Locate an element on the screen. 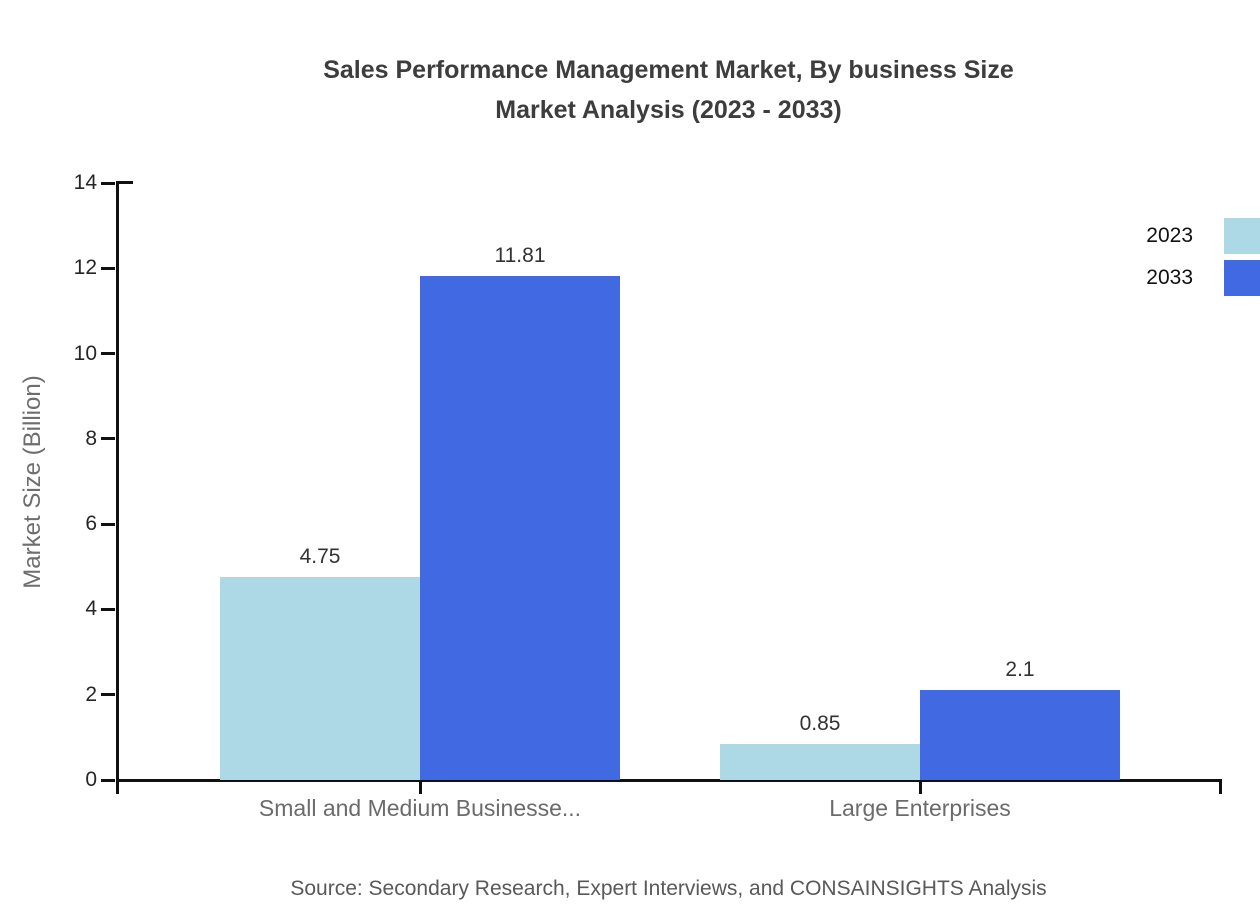 This screenshot has height=920, width=1260. x-axis-category-label: Large Enterprises is located at coordinates (920, 808).